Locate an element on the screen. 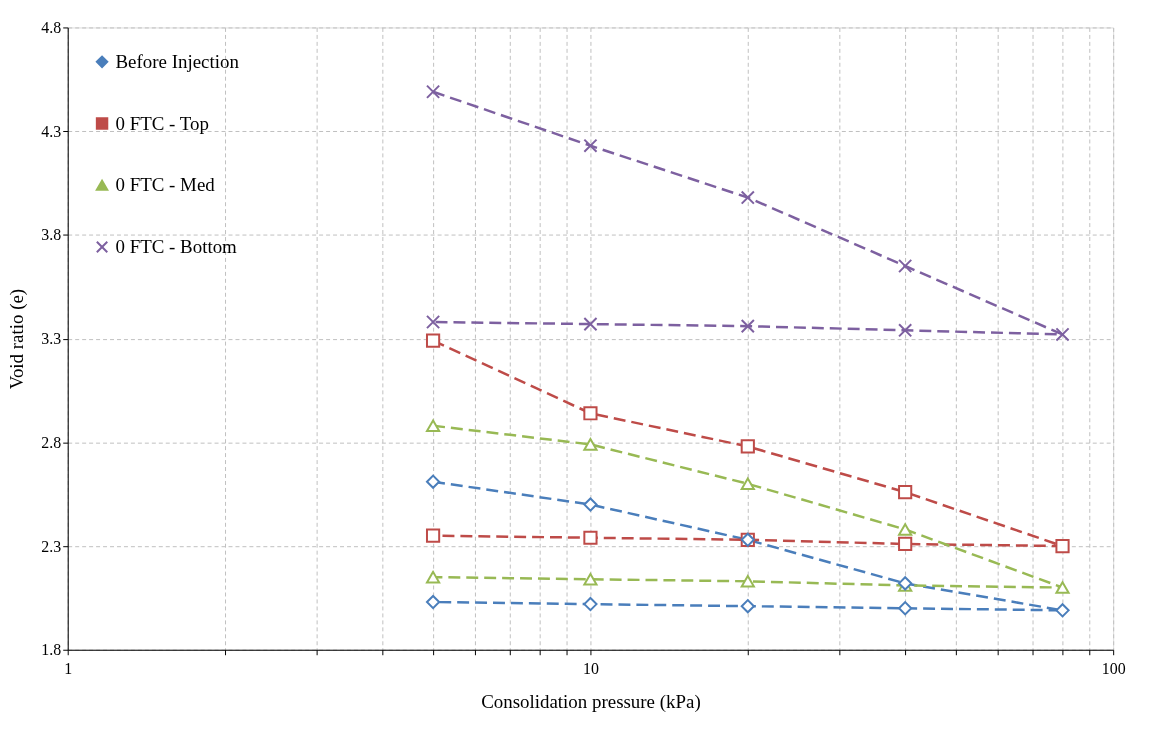  y-axis-title: Void ratio (e) is located at coordinates (17, 339).